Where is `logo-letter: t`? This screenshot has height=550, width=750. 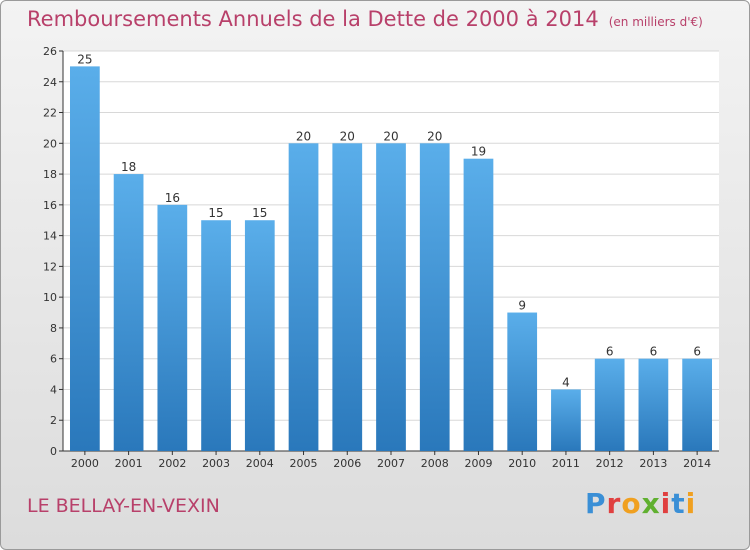 logo-letter: t is located at coordinates (678, 503).